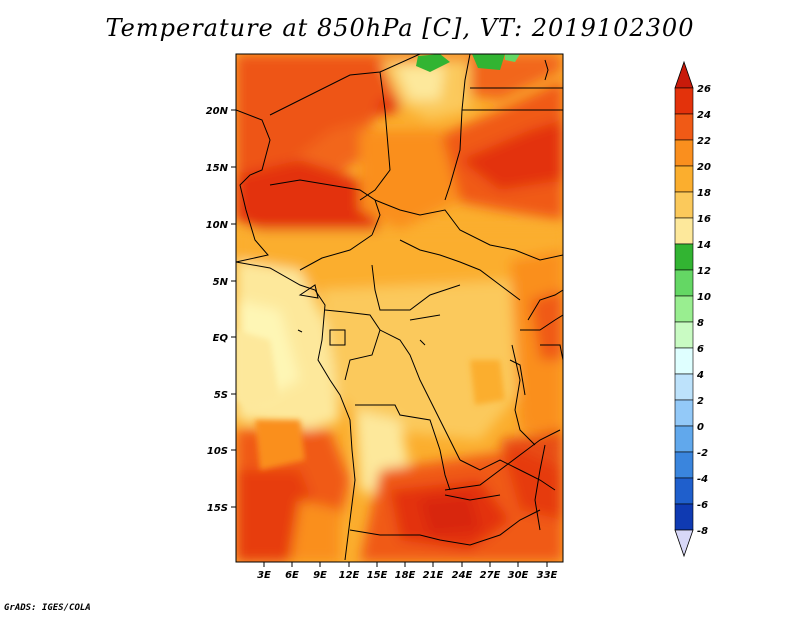 The image size is (800, 618). Describe the element at coordinates (684, 74) in the screenshot. I see `colorbar-top-arrow` at that location.